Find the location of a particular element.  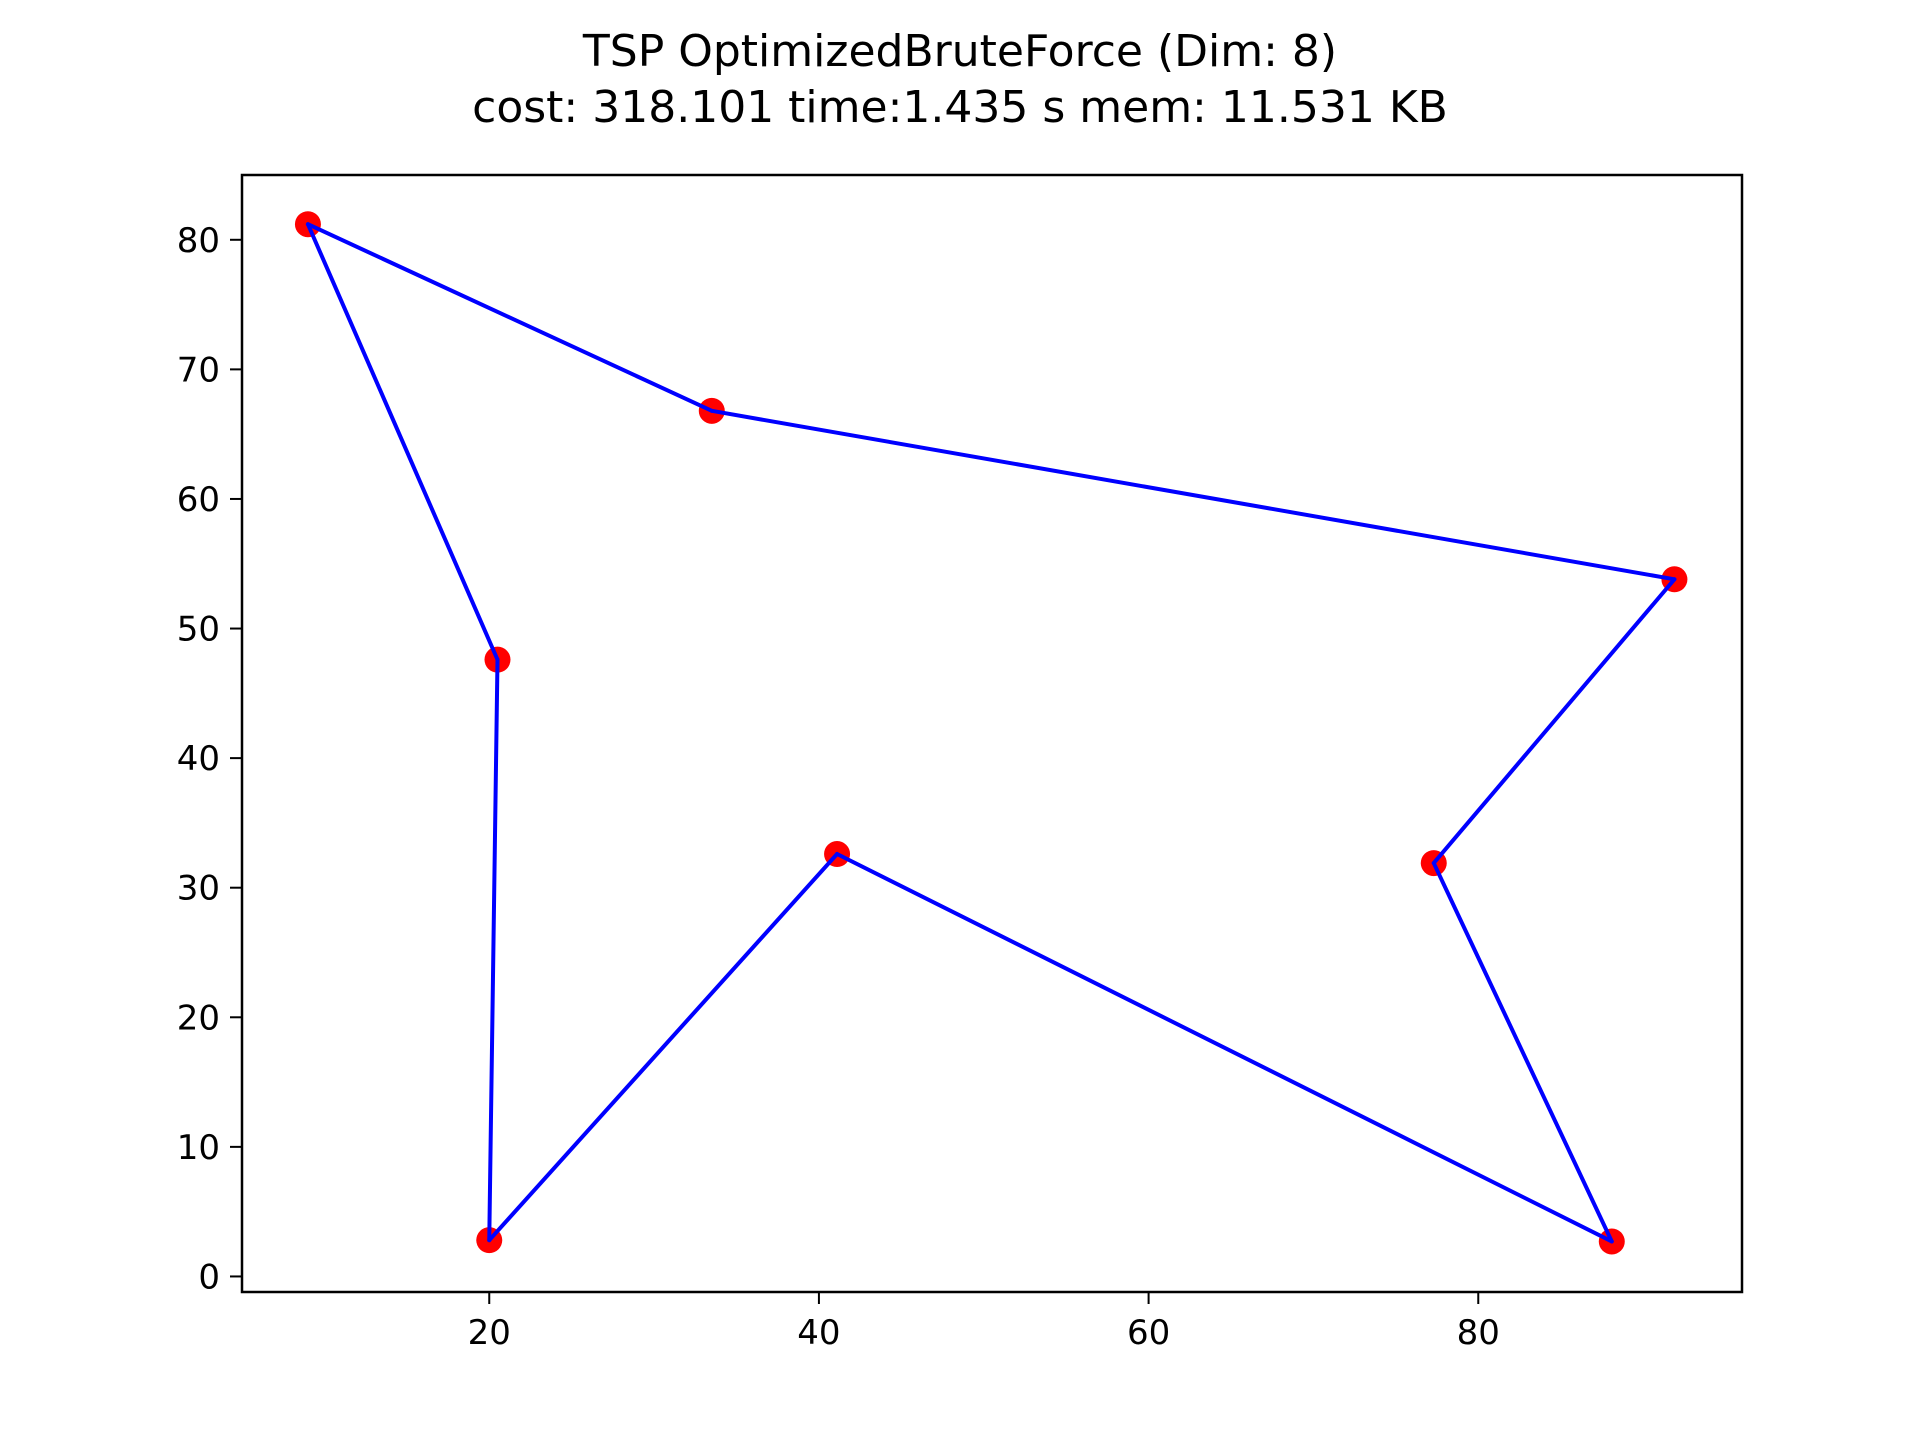

x-tick-label: 40 is located at coordinates (818, 1333).